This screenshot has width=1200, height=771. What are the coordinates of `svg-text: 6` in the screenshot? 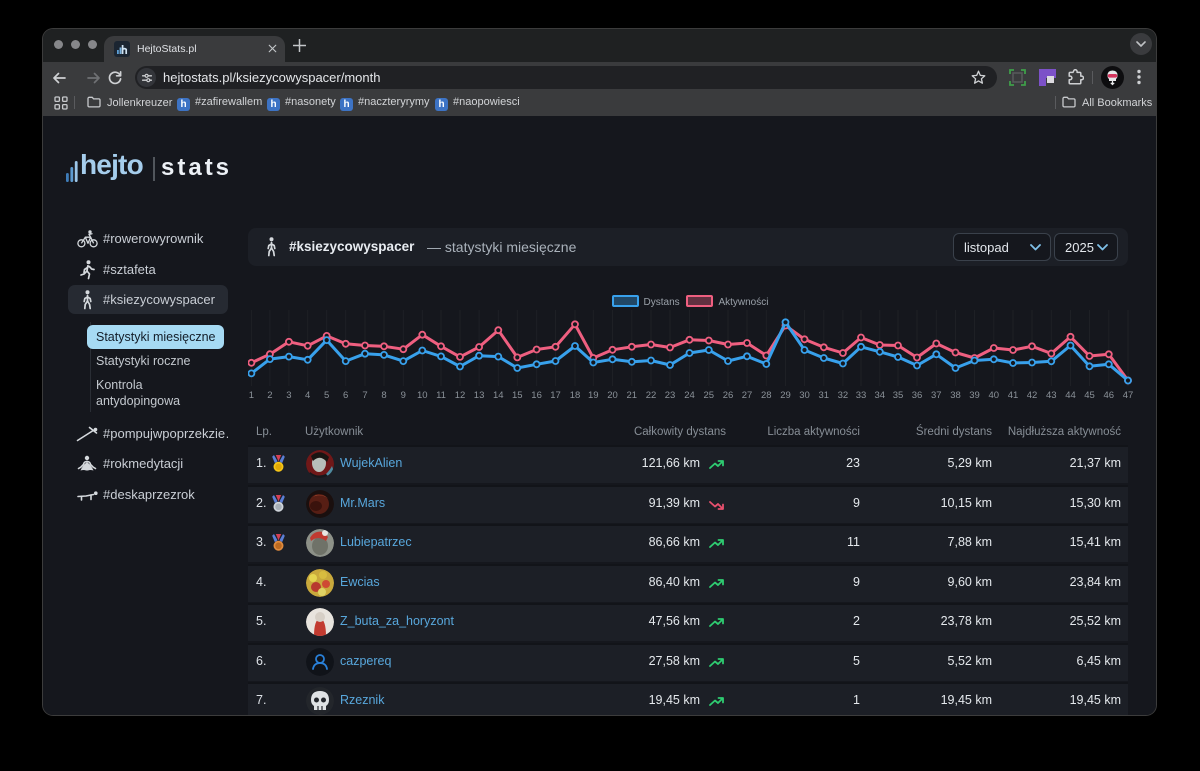 It's located at (345, 395).